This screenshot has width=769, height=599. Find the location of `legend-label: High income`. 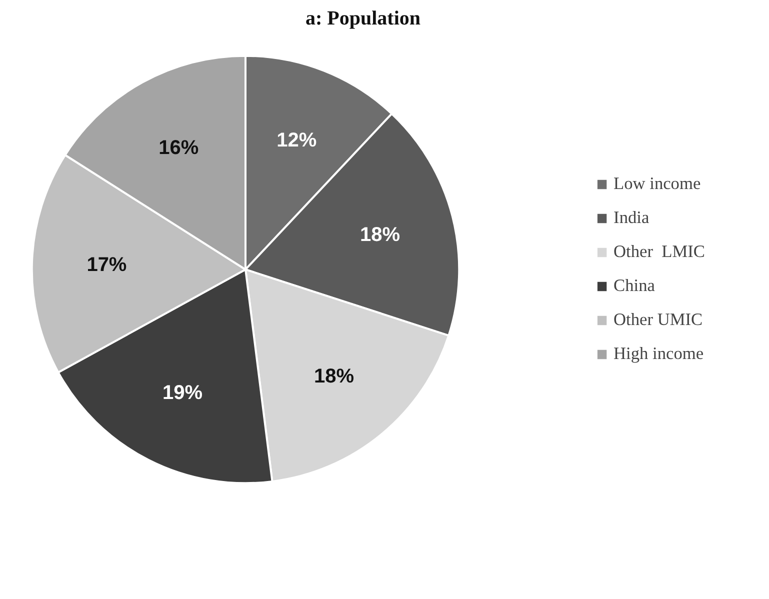

legend-label: High income is located at coordinates (659, 354).